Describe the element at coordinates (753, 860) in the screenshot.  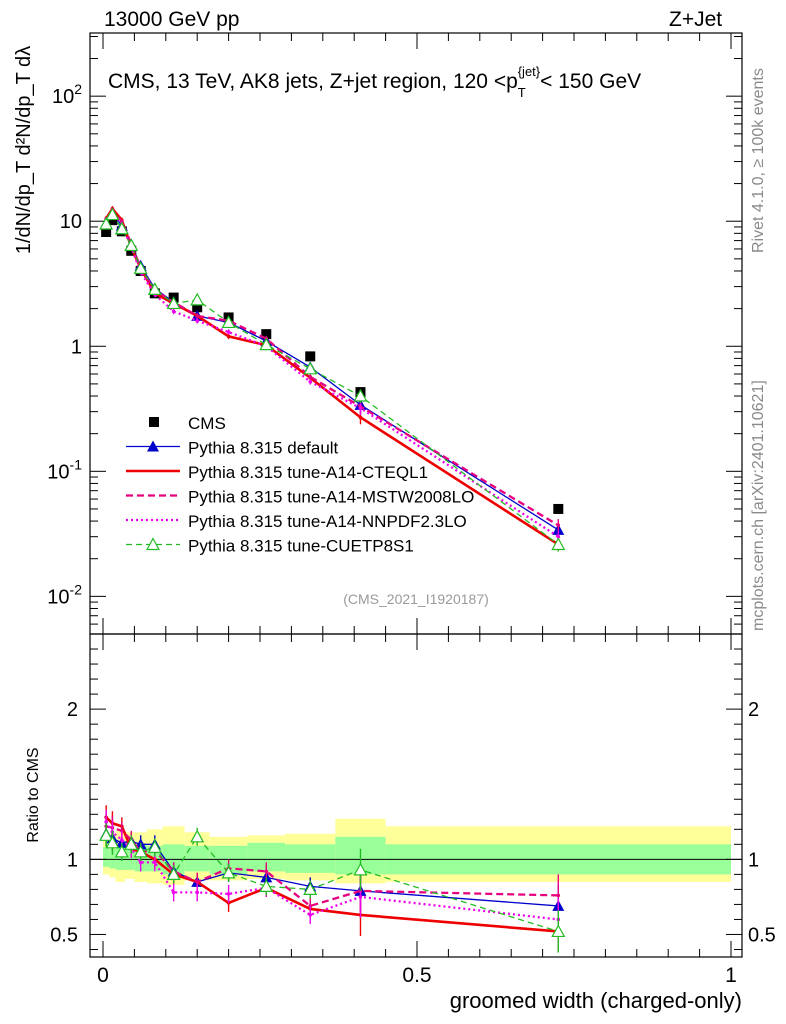
I see `ratio-y-tick-label-right: 1` at that location.